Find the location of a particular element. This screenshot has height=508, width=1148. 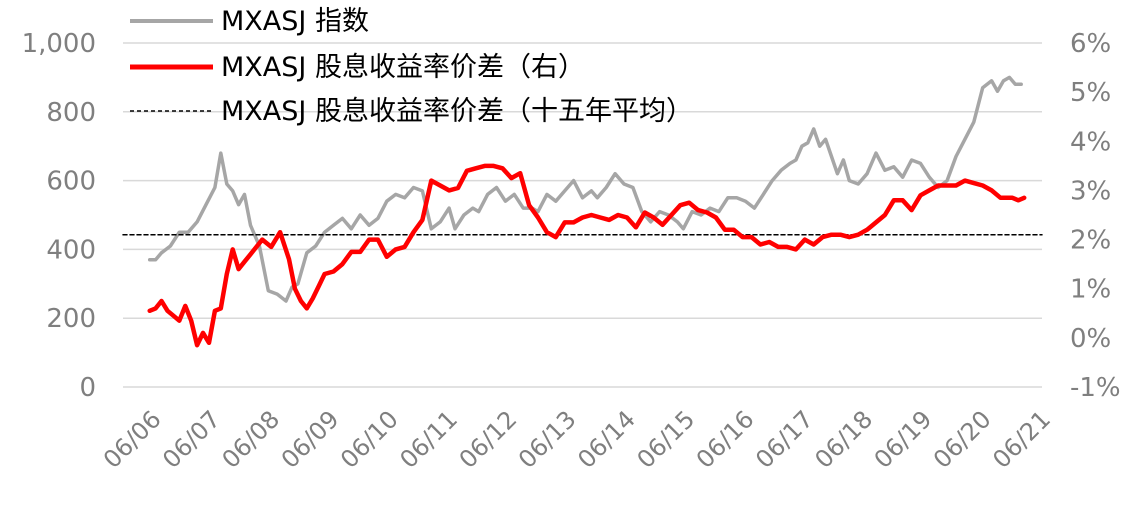

legend-label-2: MXASJ 股息收益率价差（十五年平均） is located at coordinates (457, 111).